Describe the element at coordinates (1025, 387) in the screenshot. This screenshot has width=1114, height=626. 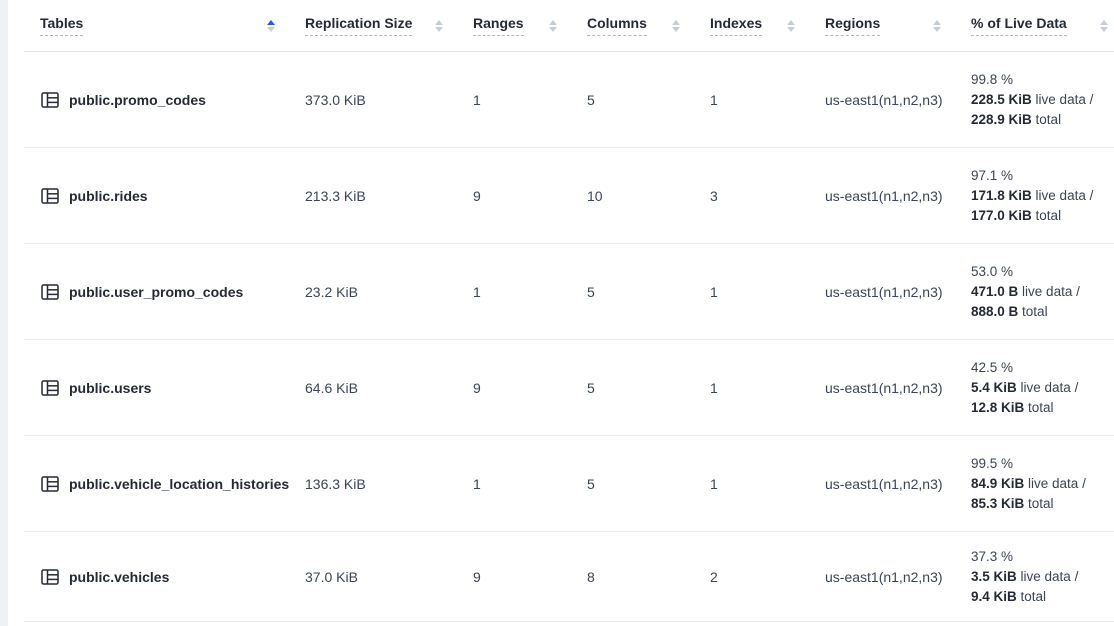
I see `live-data-size-line: 5.4 KiB live data /` at that location.